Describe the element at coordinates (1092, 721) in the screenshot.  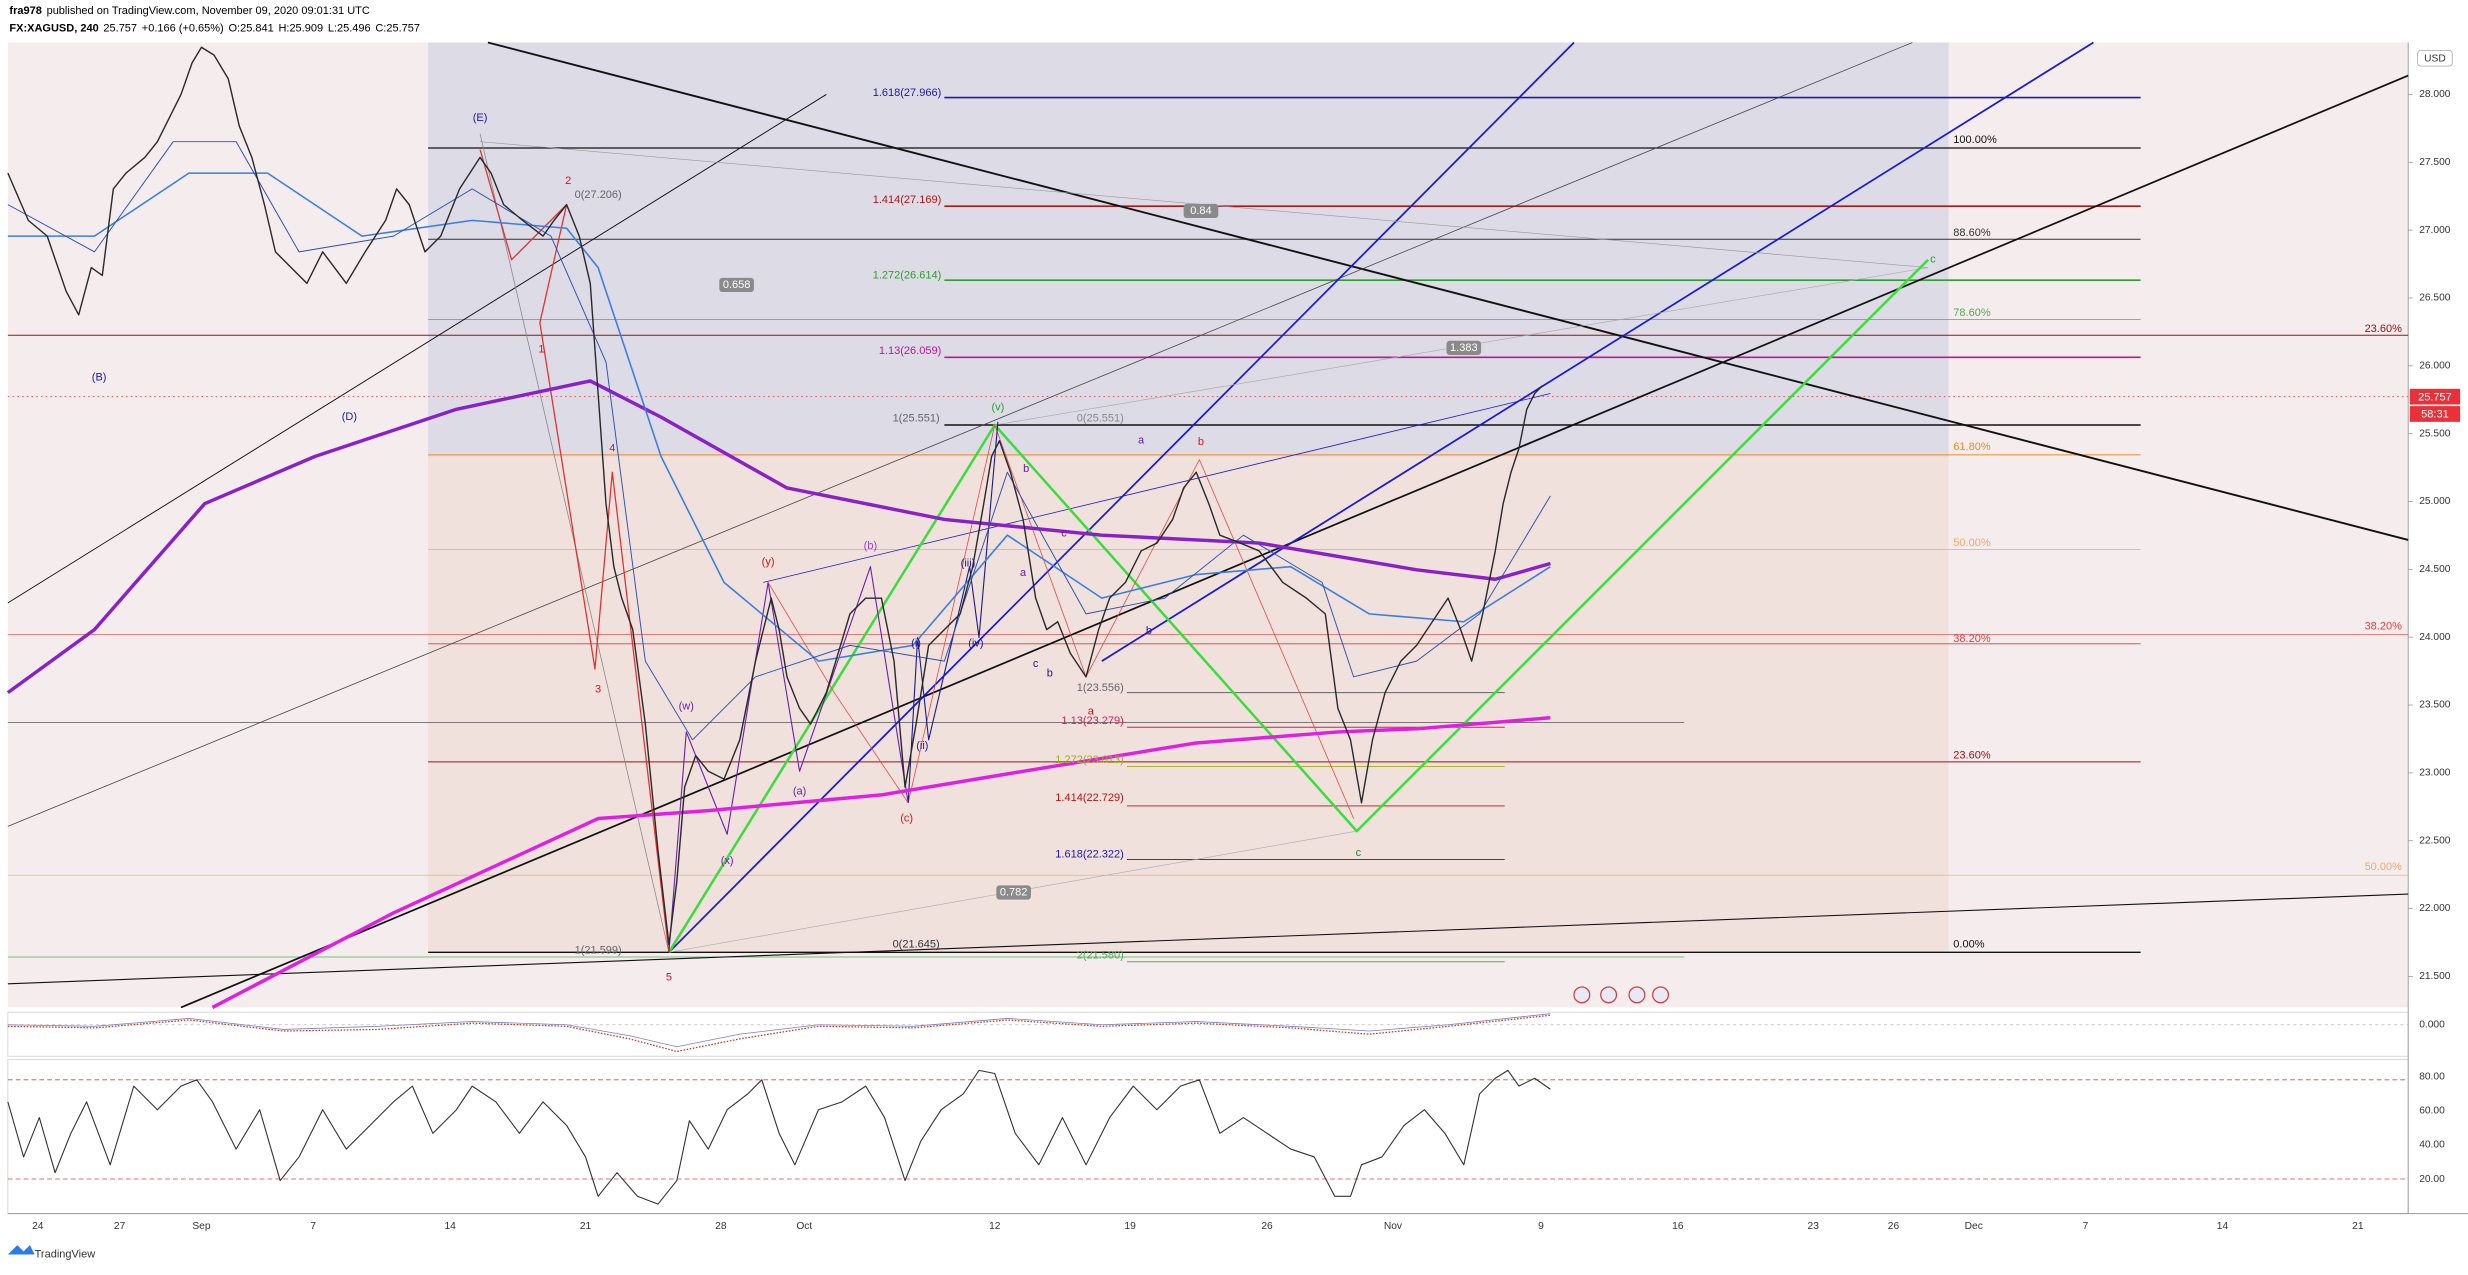
I see `extension-label: 1.13(23.279)` at that location.